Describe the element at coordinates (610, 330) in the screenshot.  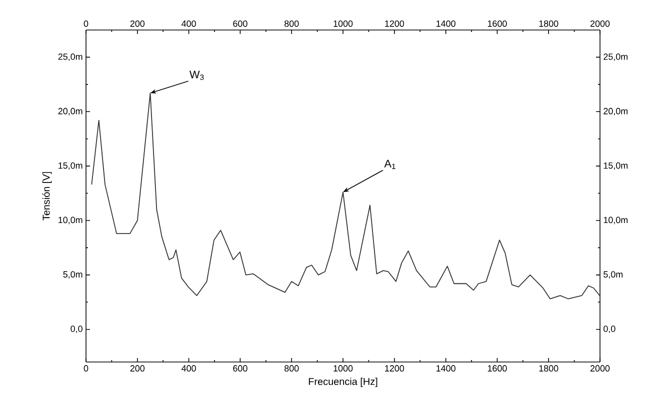
I see `y2-tick-label: 0,0` at that location.